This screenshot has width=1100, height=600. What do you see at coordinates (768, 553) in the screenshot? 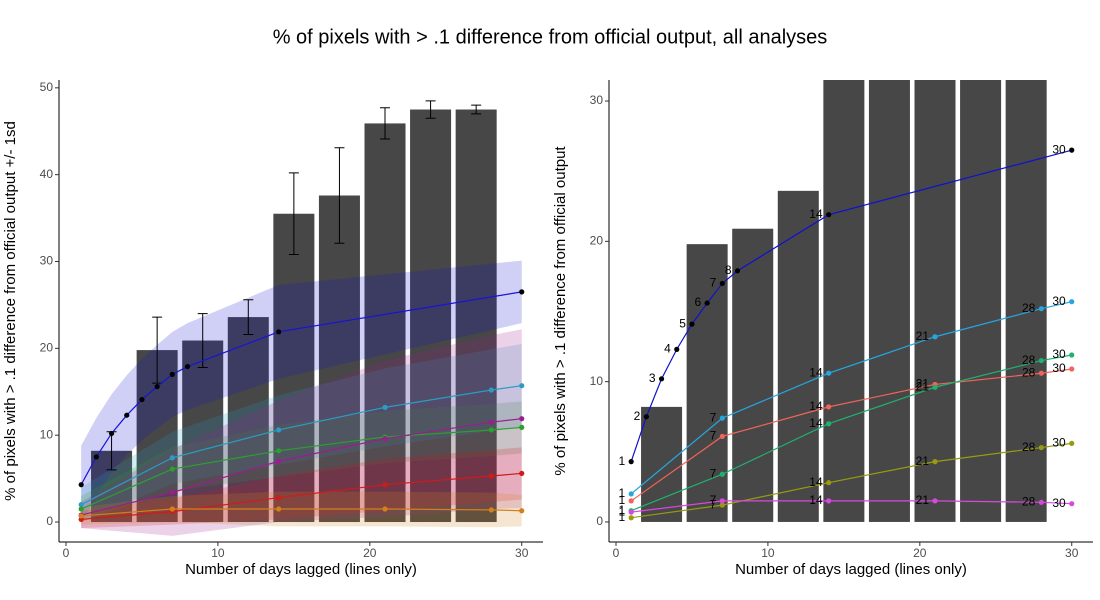
I see `x-tick-label: 10` at bounding box center [768, 553].